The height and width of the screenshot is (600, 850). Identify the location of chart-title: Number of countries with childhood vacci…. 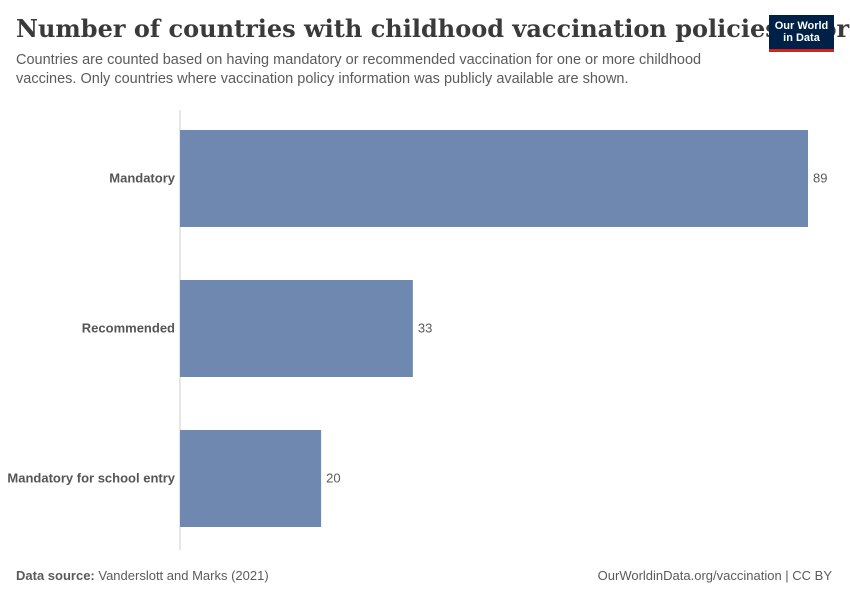
(433, 28).